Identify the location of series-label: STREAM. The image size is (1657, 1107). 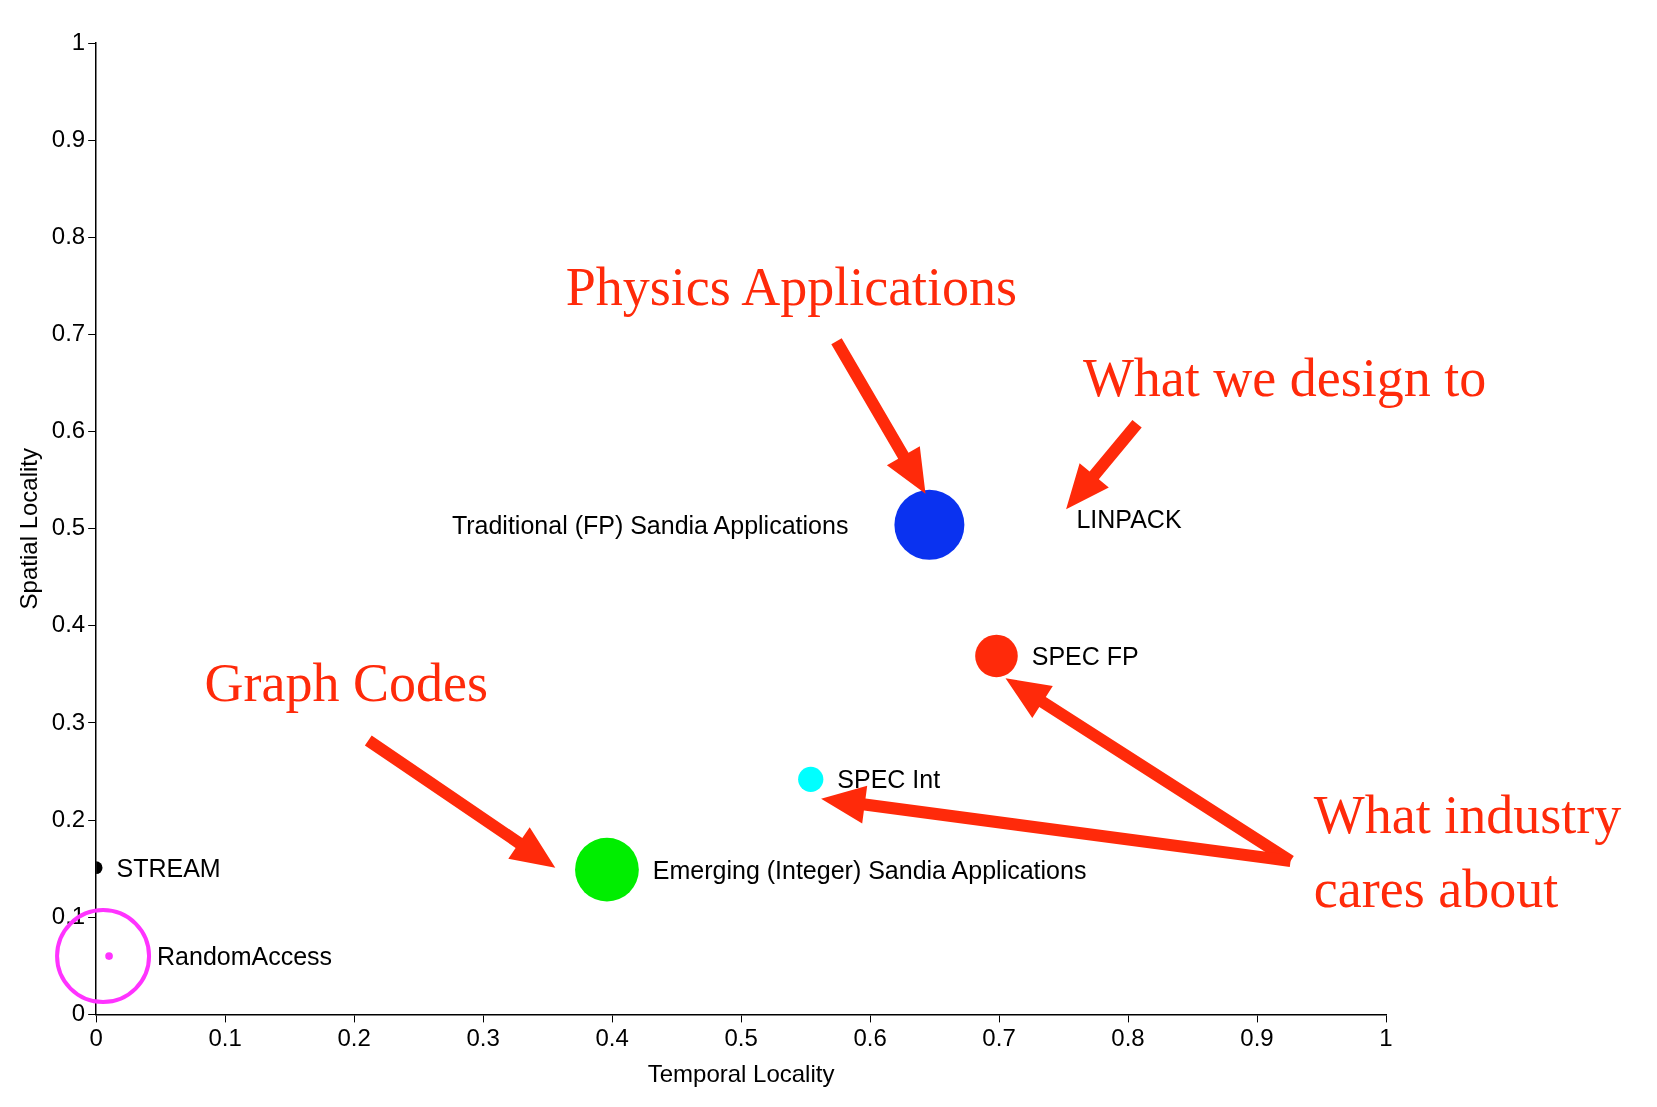
(168, 867).